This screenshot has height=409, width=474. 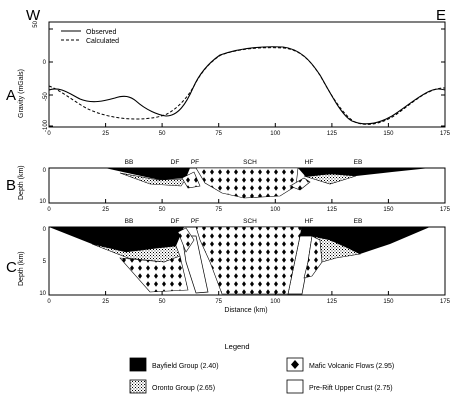 What do you see at coordinates (245, 310) in the screenshot?
I see `panel-c-xlabel: Distance (km)` at bounding box center [245, 310].